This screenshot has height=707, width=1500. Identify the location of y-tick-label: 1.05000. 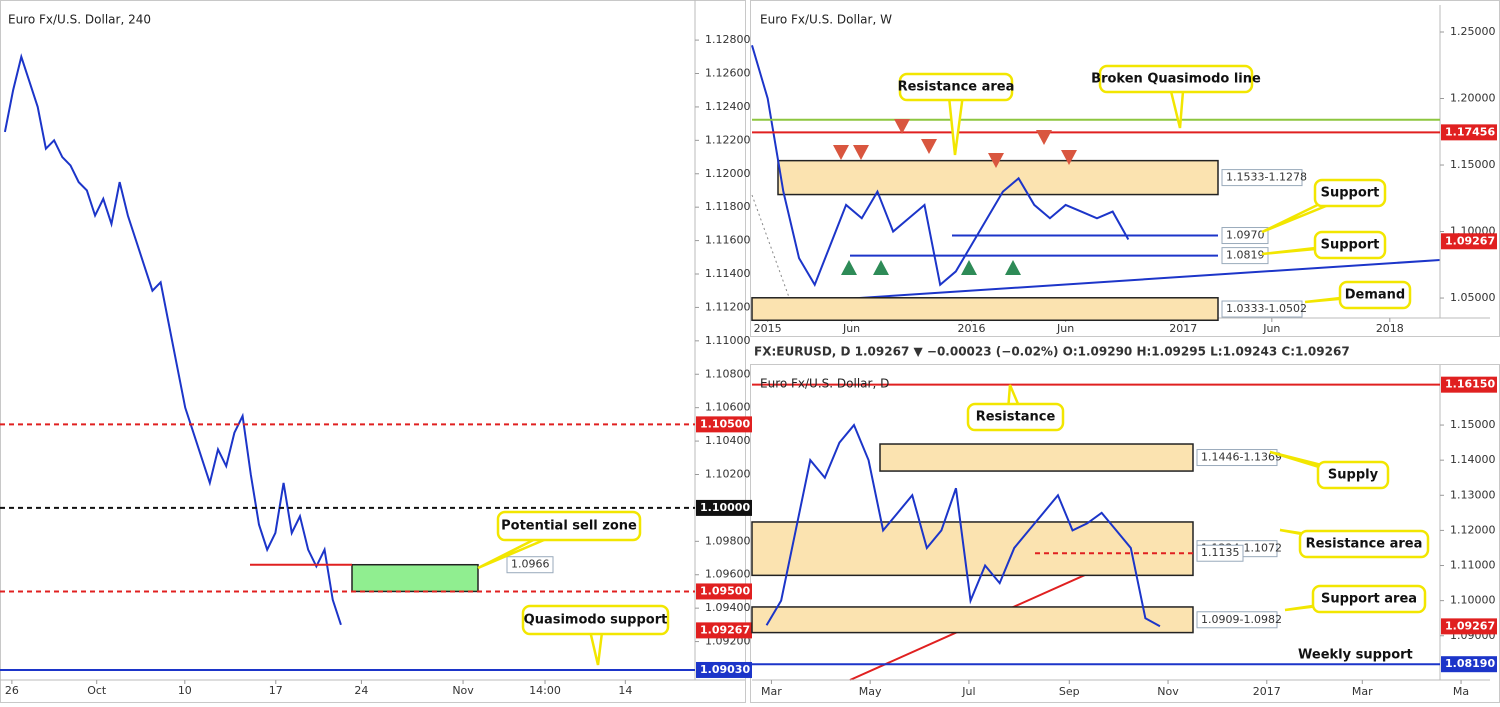
(1473, 297).